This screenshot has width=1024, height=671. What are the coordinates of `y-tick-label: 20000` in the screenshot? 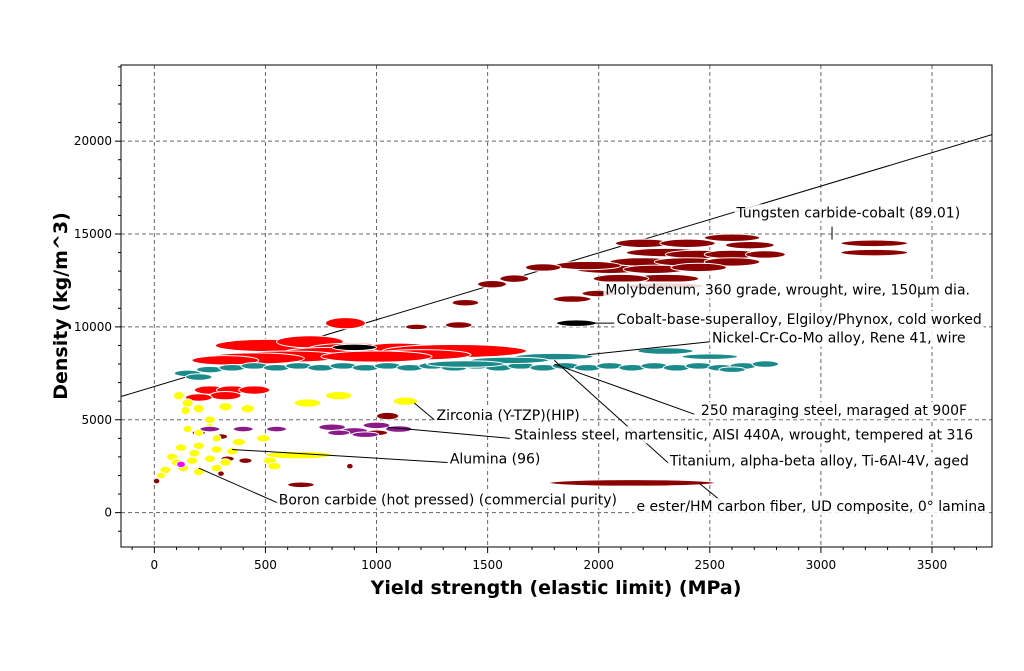 It's located at (93, 141).